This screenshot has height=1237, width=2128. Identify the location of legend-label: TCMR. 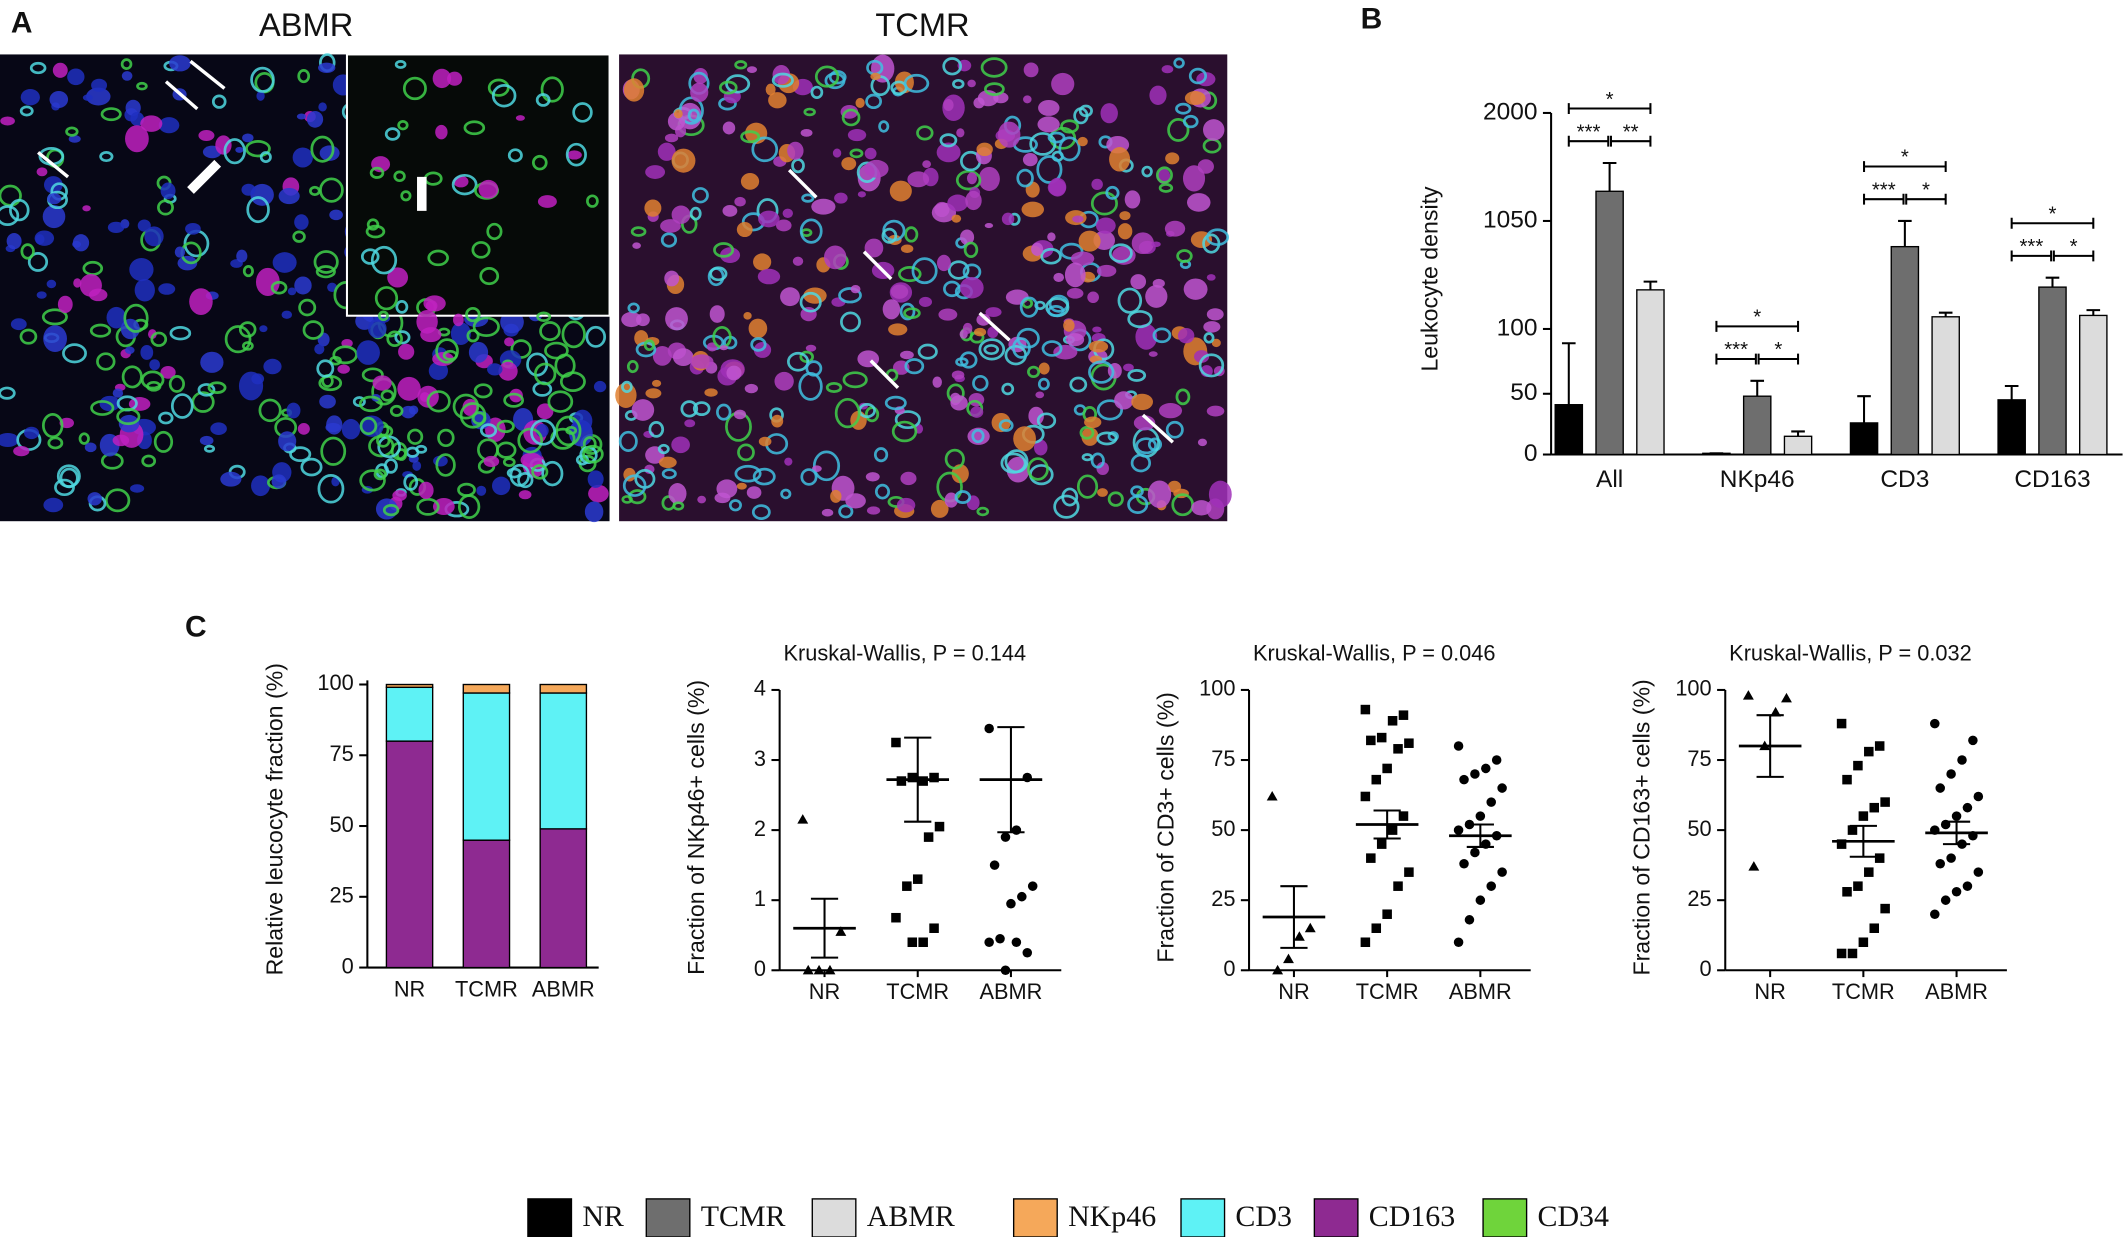
(743, 1216).